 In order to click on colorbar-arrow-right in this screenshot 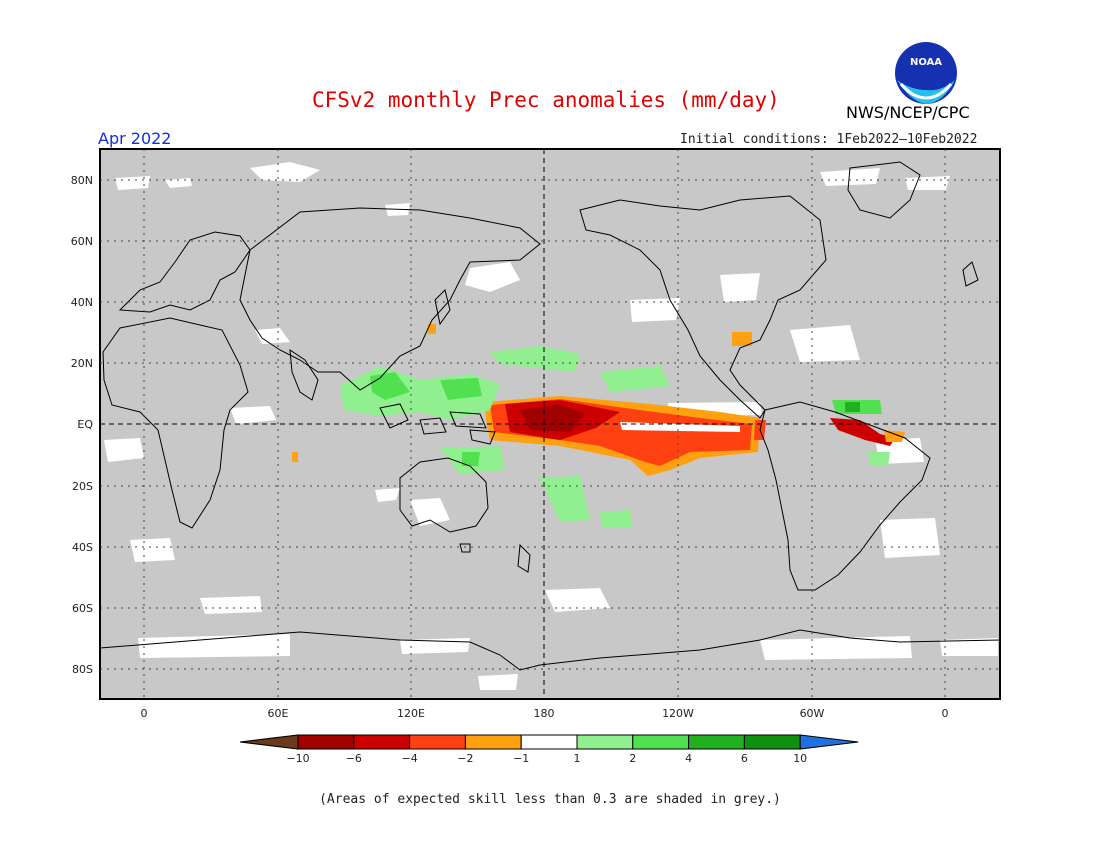, I will do `click(829, 742)`.